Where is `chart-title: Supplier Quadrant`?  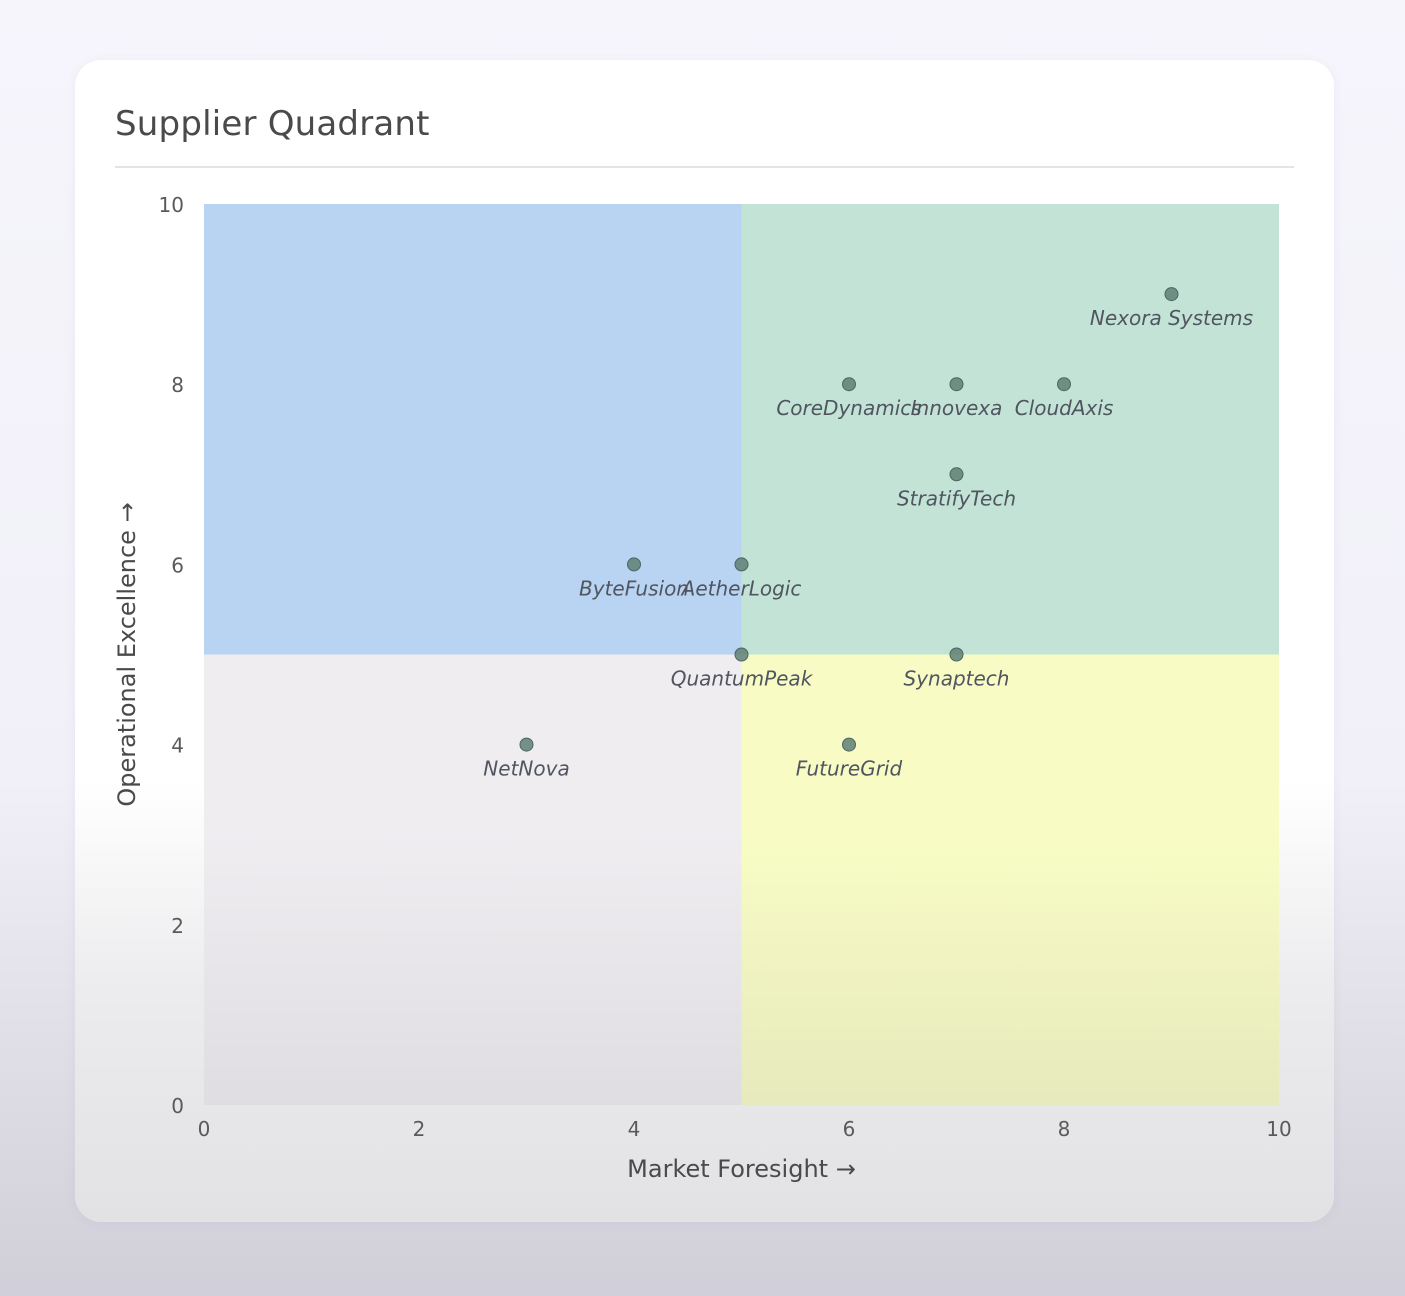
chart-title: Supplier Quadrant is located at coordinates (272, 124).